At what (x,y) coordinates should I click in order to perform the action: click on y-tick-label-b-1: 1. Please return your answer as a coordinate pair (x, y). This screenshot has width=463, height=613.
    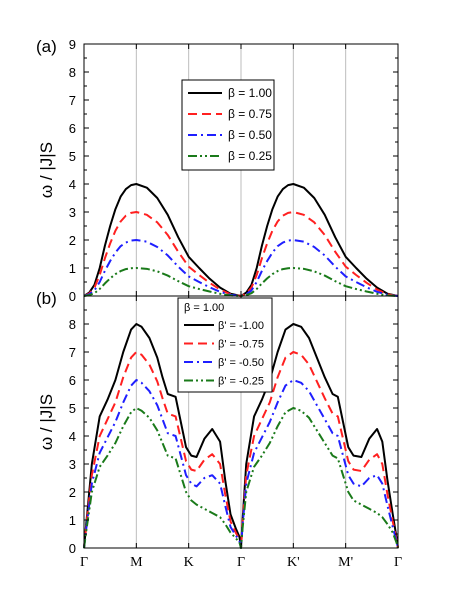
    Looking at the image, I should click on (72, 520).